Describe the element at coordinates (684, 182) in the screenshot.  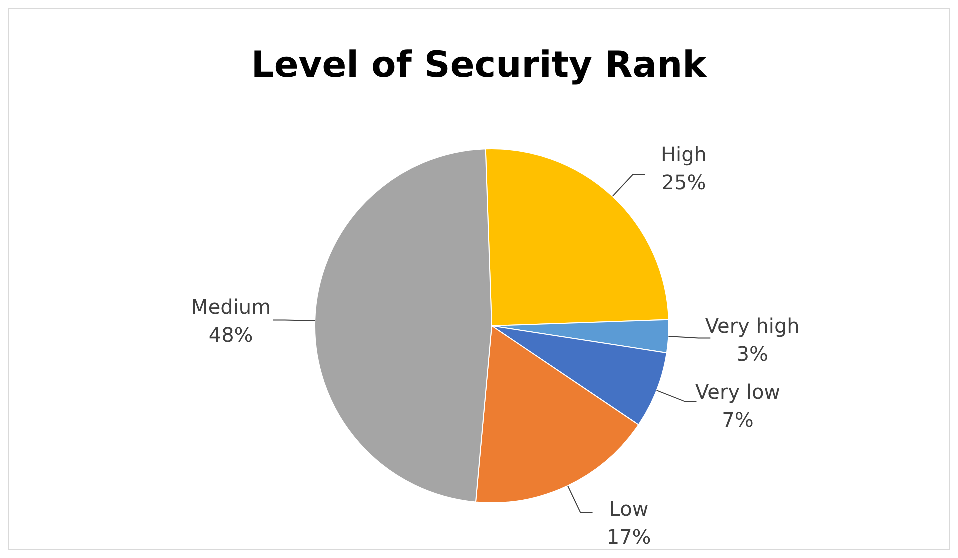
I see `data-label: 25%` at that location.